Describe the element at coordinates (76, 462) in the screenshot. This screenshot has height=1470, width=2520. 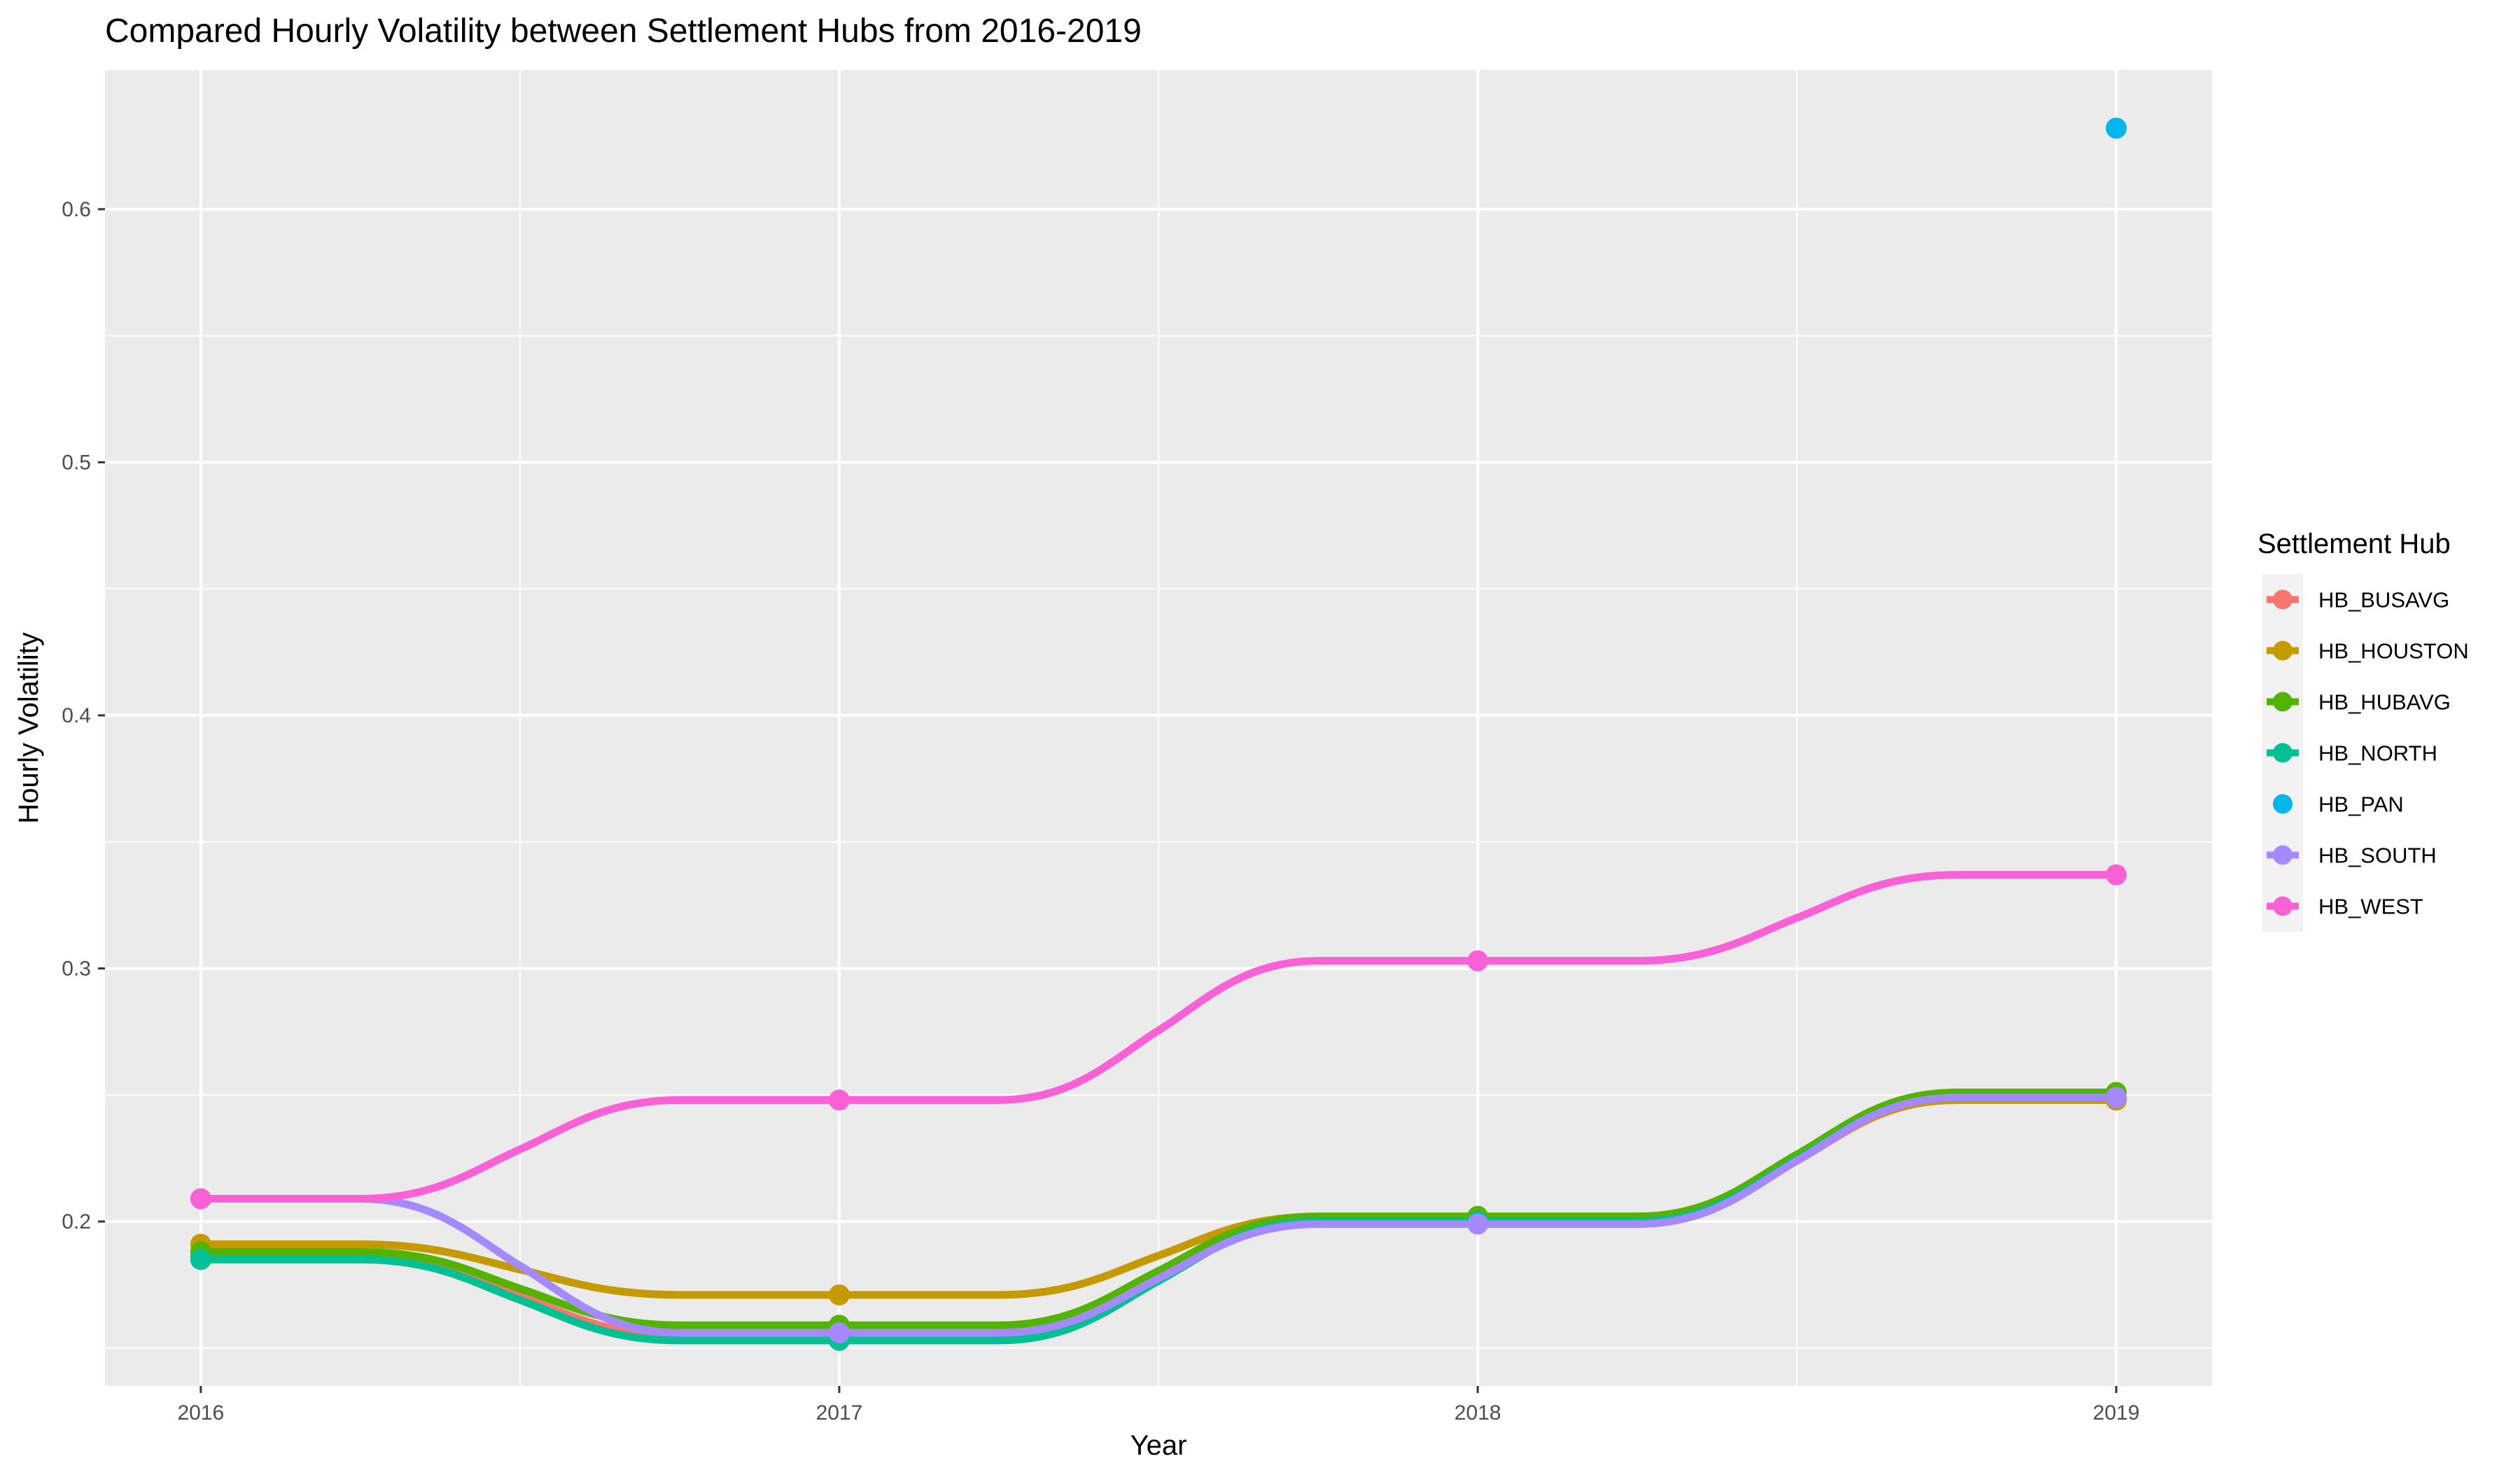
I see `y-tick-label: 0.5` at that location.